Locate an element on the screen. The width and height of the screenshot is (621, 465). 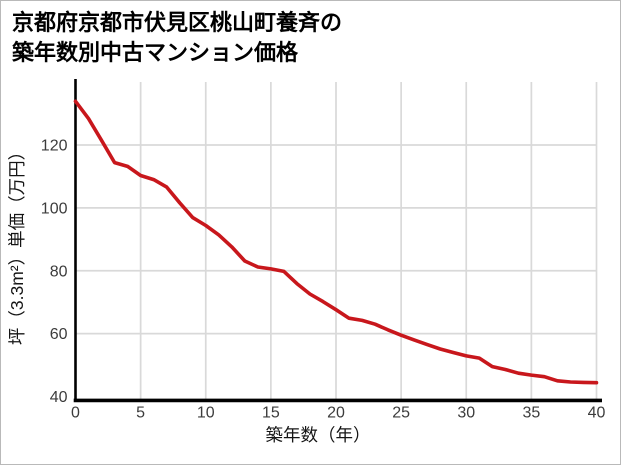
chart-title-line2: 築年数別中古マンション価格 is located at coordinates (155, 52).